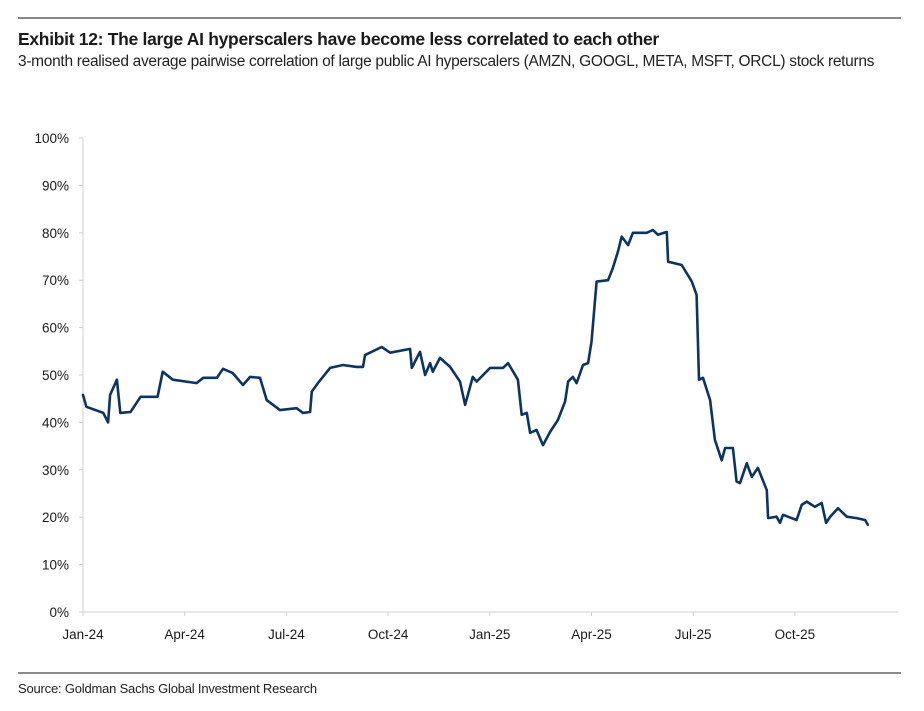  Describe the element at coordinates (55, 185) in the screenshot. I see `y-tick-label: 90%` at that location.